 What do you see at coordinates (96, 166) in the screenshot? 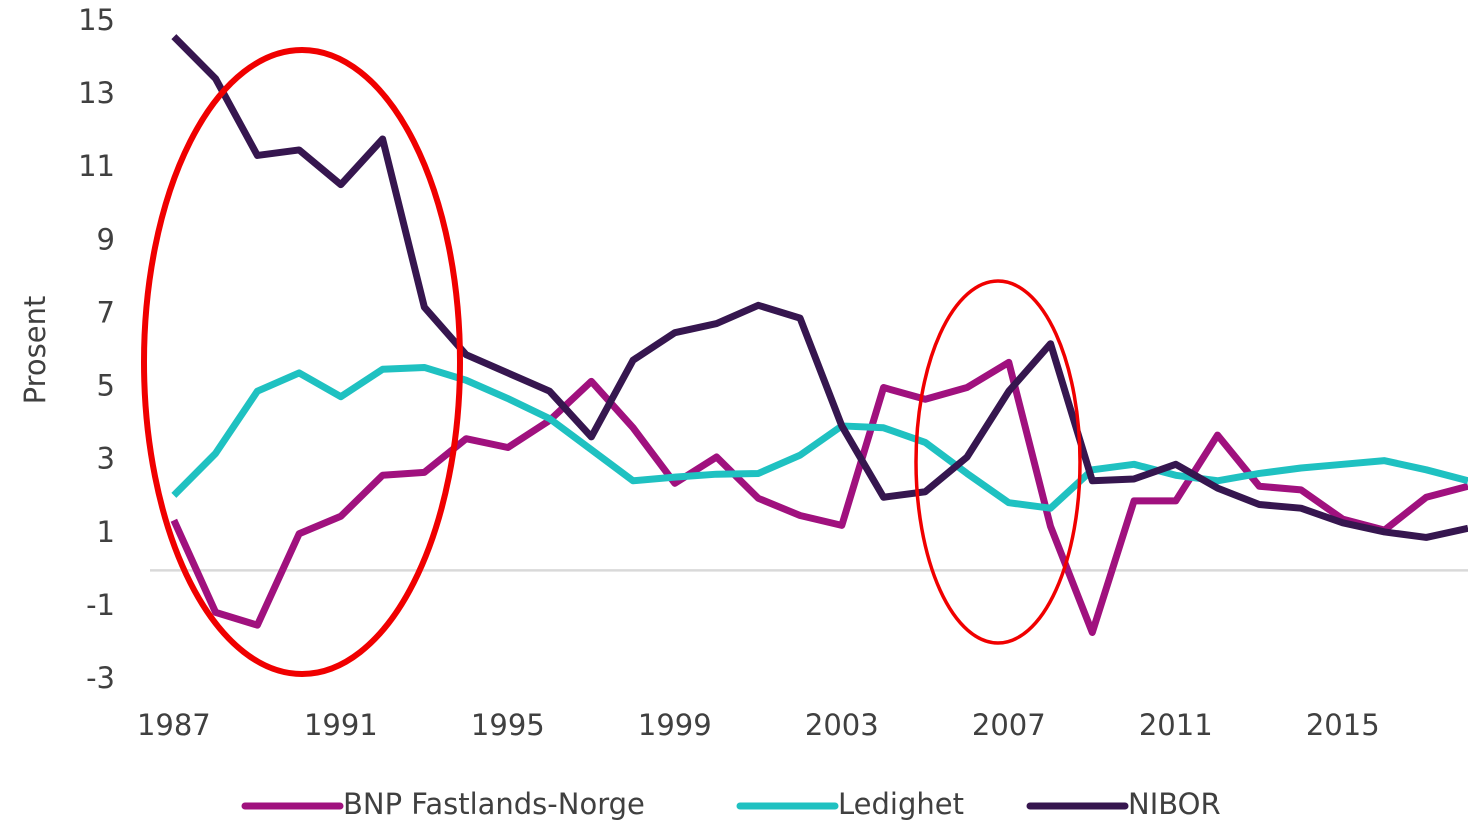
I see `y-tick-label: 11` at bounding box center [96, 166].